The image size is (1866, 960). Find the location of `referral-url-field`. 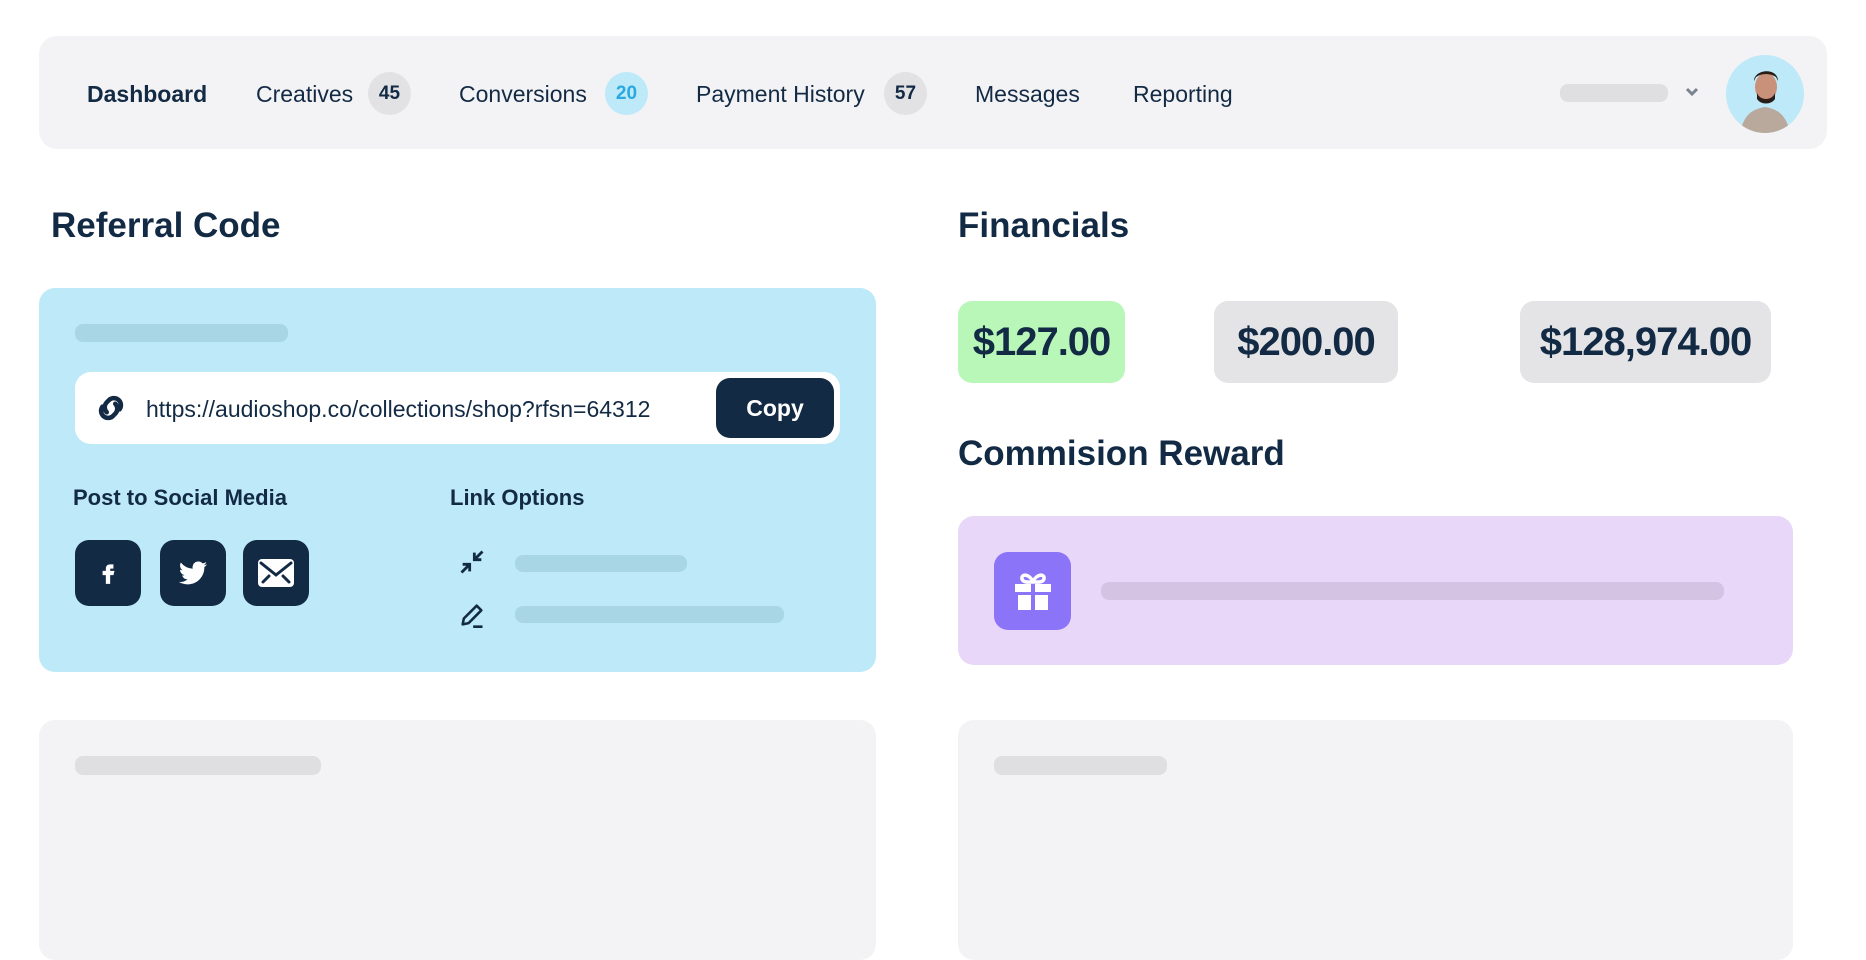

referral-url-field is located at coordinates (457, 408).